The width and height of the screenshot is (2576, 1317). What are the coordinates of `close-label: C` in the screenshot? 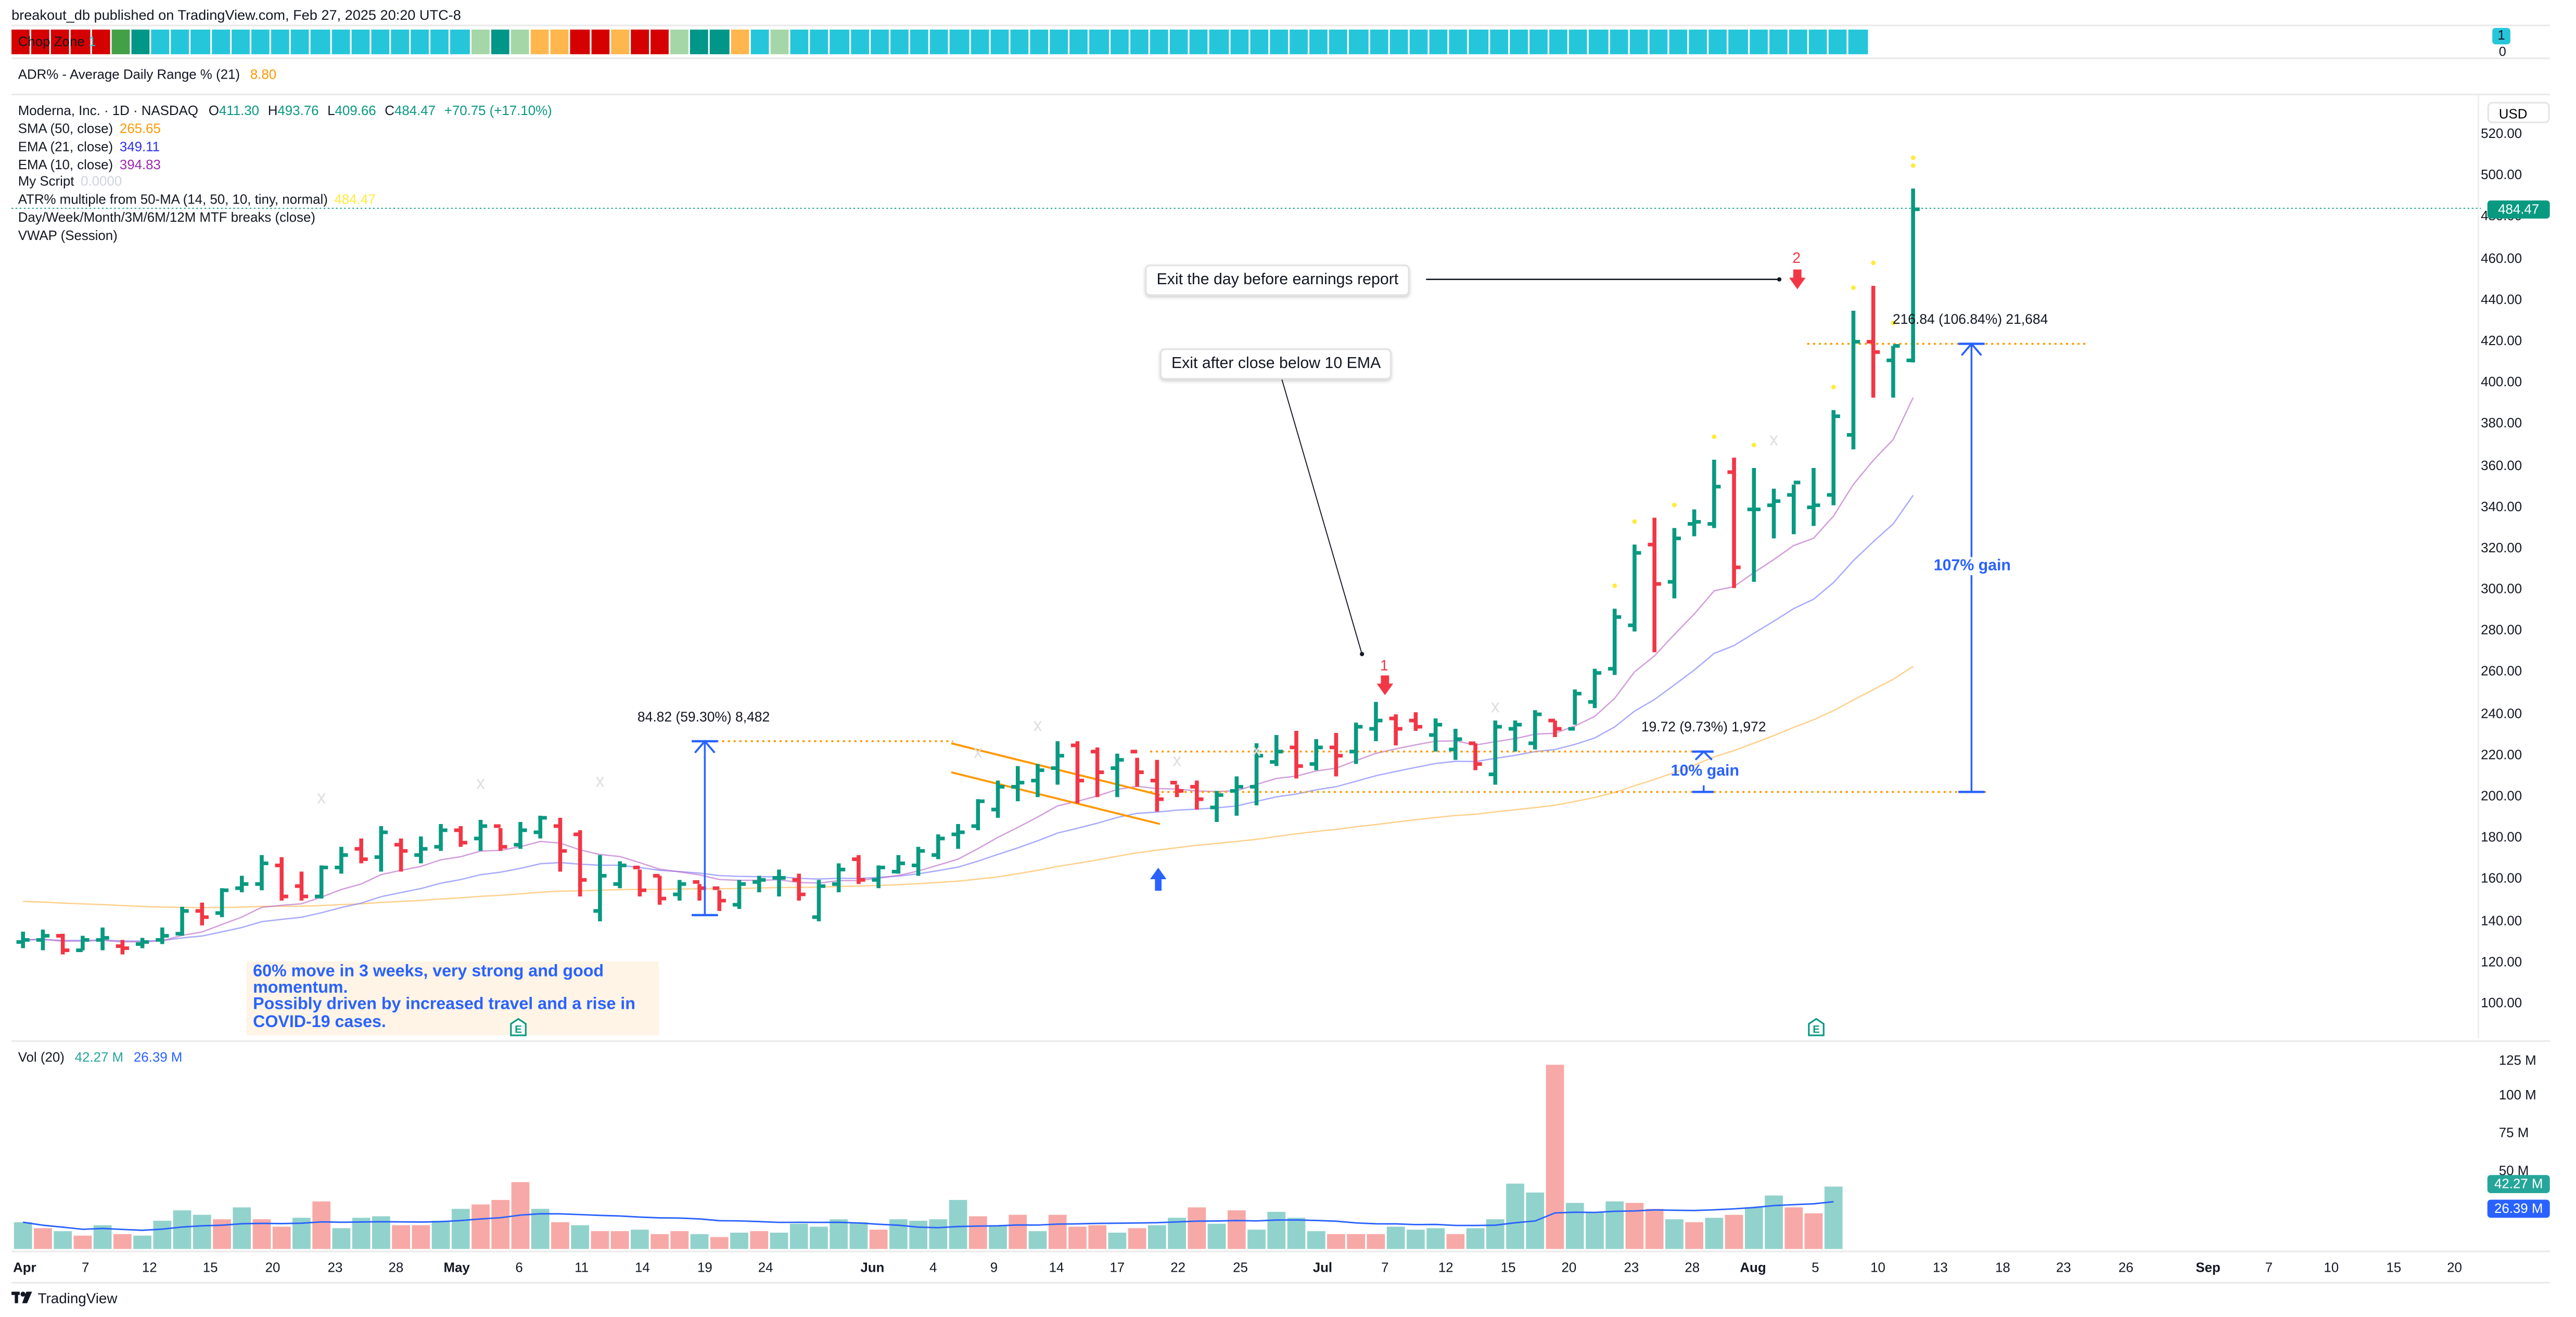 It's located at (389, 111).